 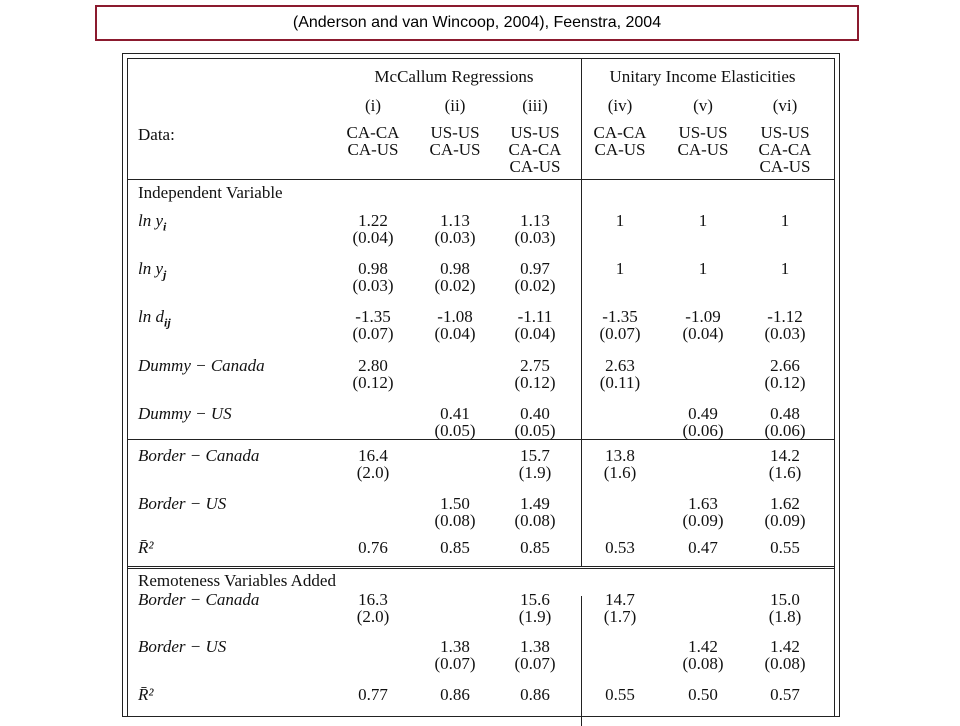 I want to click on cell-value: -1.12, so click(x=785, y=316).